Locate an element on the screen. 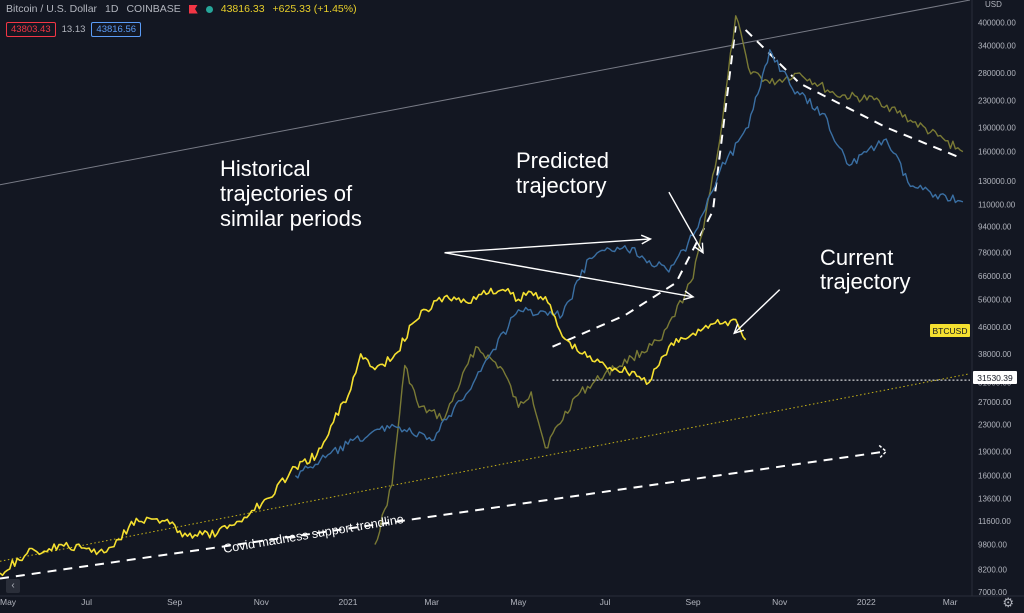 This screenshot has height=613, width=1024. predicted-label: Predicted trajectory is located at coordinates (562, 173).